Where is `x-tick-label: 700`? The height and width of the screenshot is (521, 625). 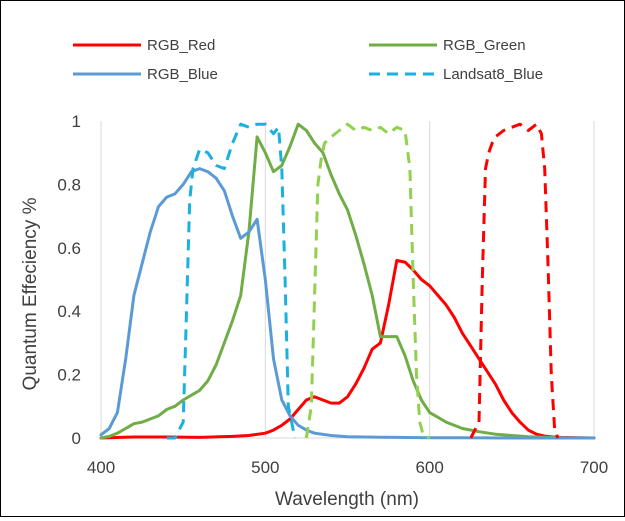
x-tick-label: 700 is located at coordinates (594, 467).